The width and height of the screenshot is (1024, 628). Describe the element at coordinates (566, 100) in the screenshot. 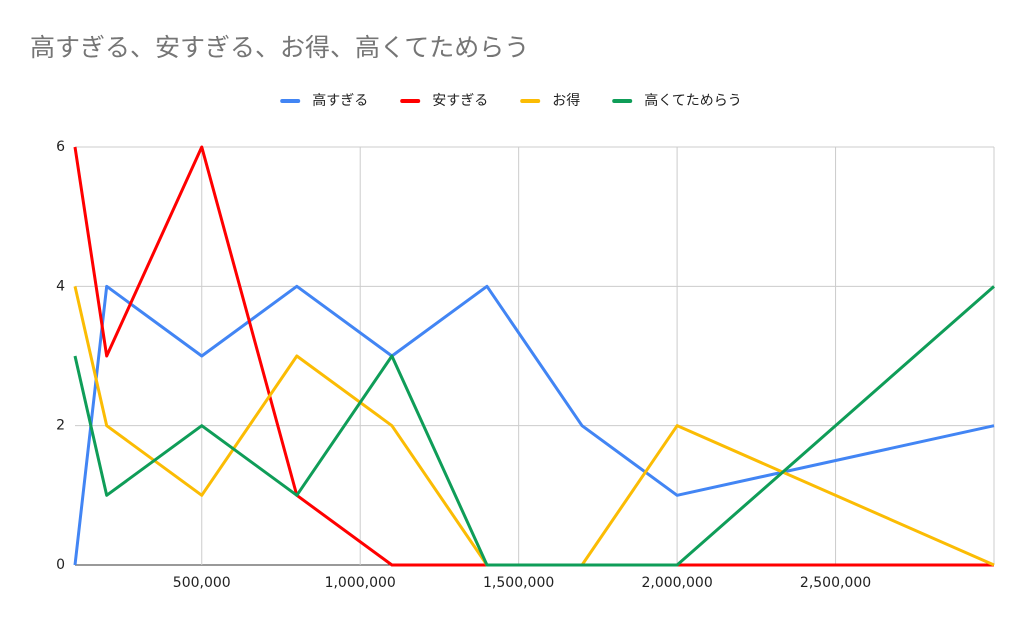

I see `legend-label: お得` at that location.